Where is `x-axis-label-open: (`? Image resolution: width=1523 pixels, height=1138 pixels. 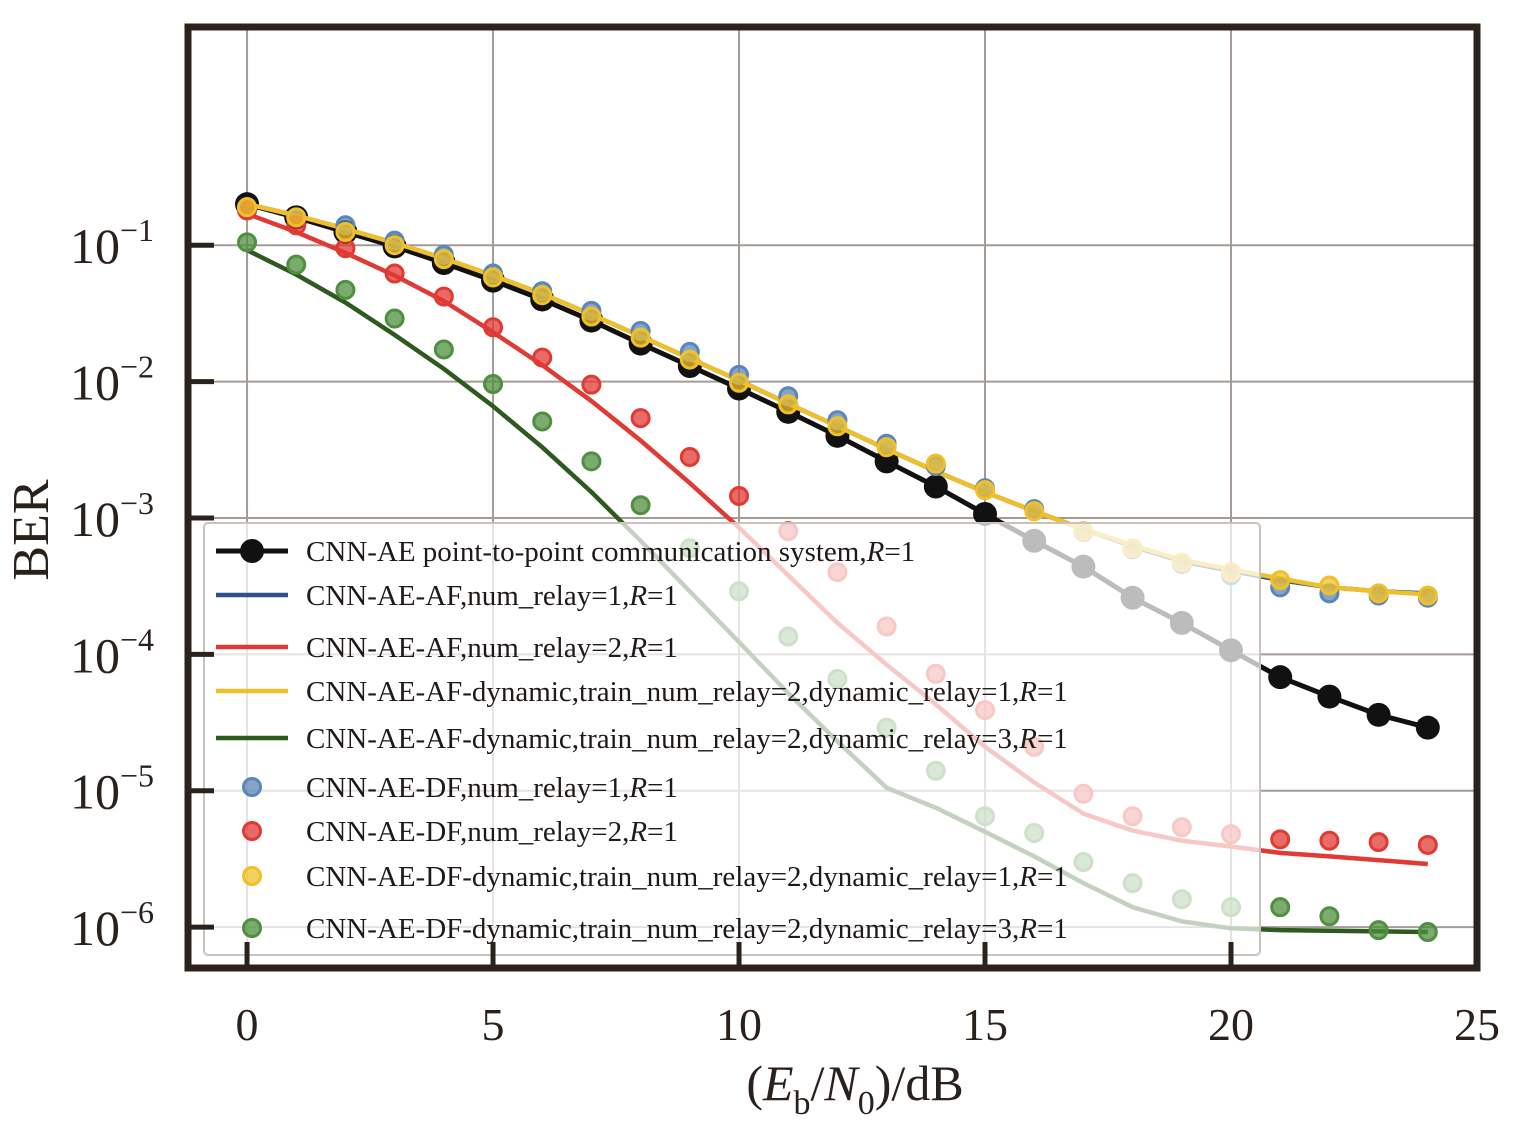 x-axis-label-open: ( is located at coordinates (754, 1083).